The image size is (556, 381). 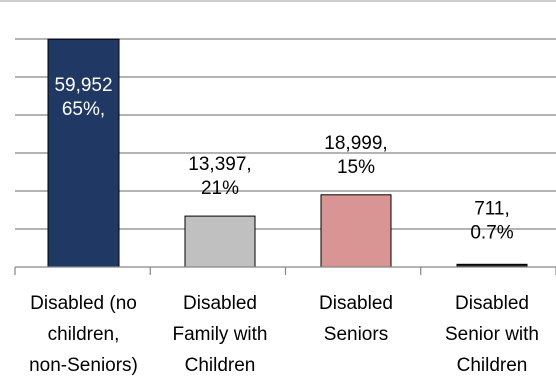 I want to click on data-label: 711,, so click(x=492, y=208).